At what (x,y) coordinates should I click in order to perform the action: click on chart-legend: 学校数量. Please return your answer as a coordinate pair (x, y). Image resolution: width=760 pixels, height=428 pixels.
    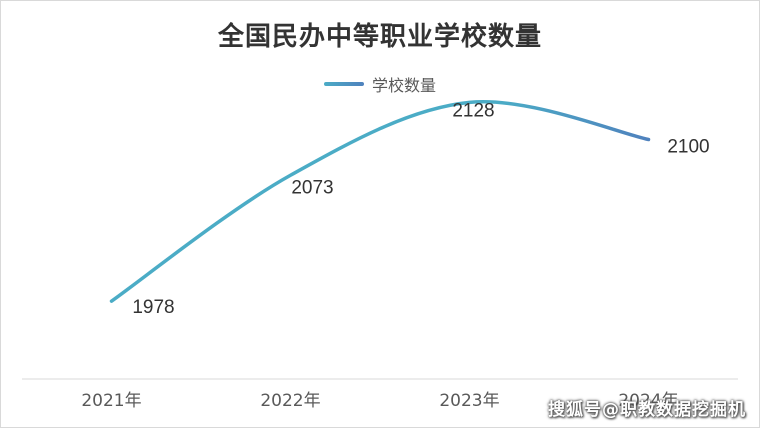
    Looking at the image, I should click on (380, 84).